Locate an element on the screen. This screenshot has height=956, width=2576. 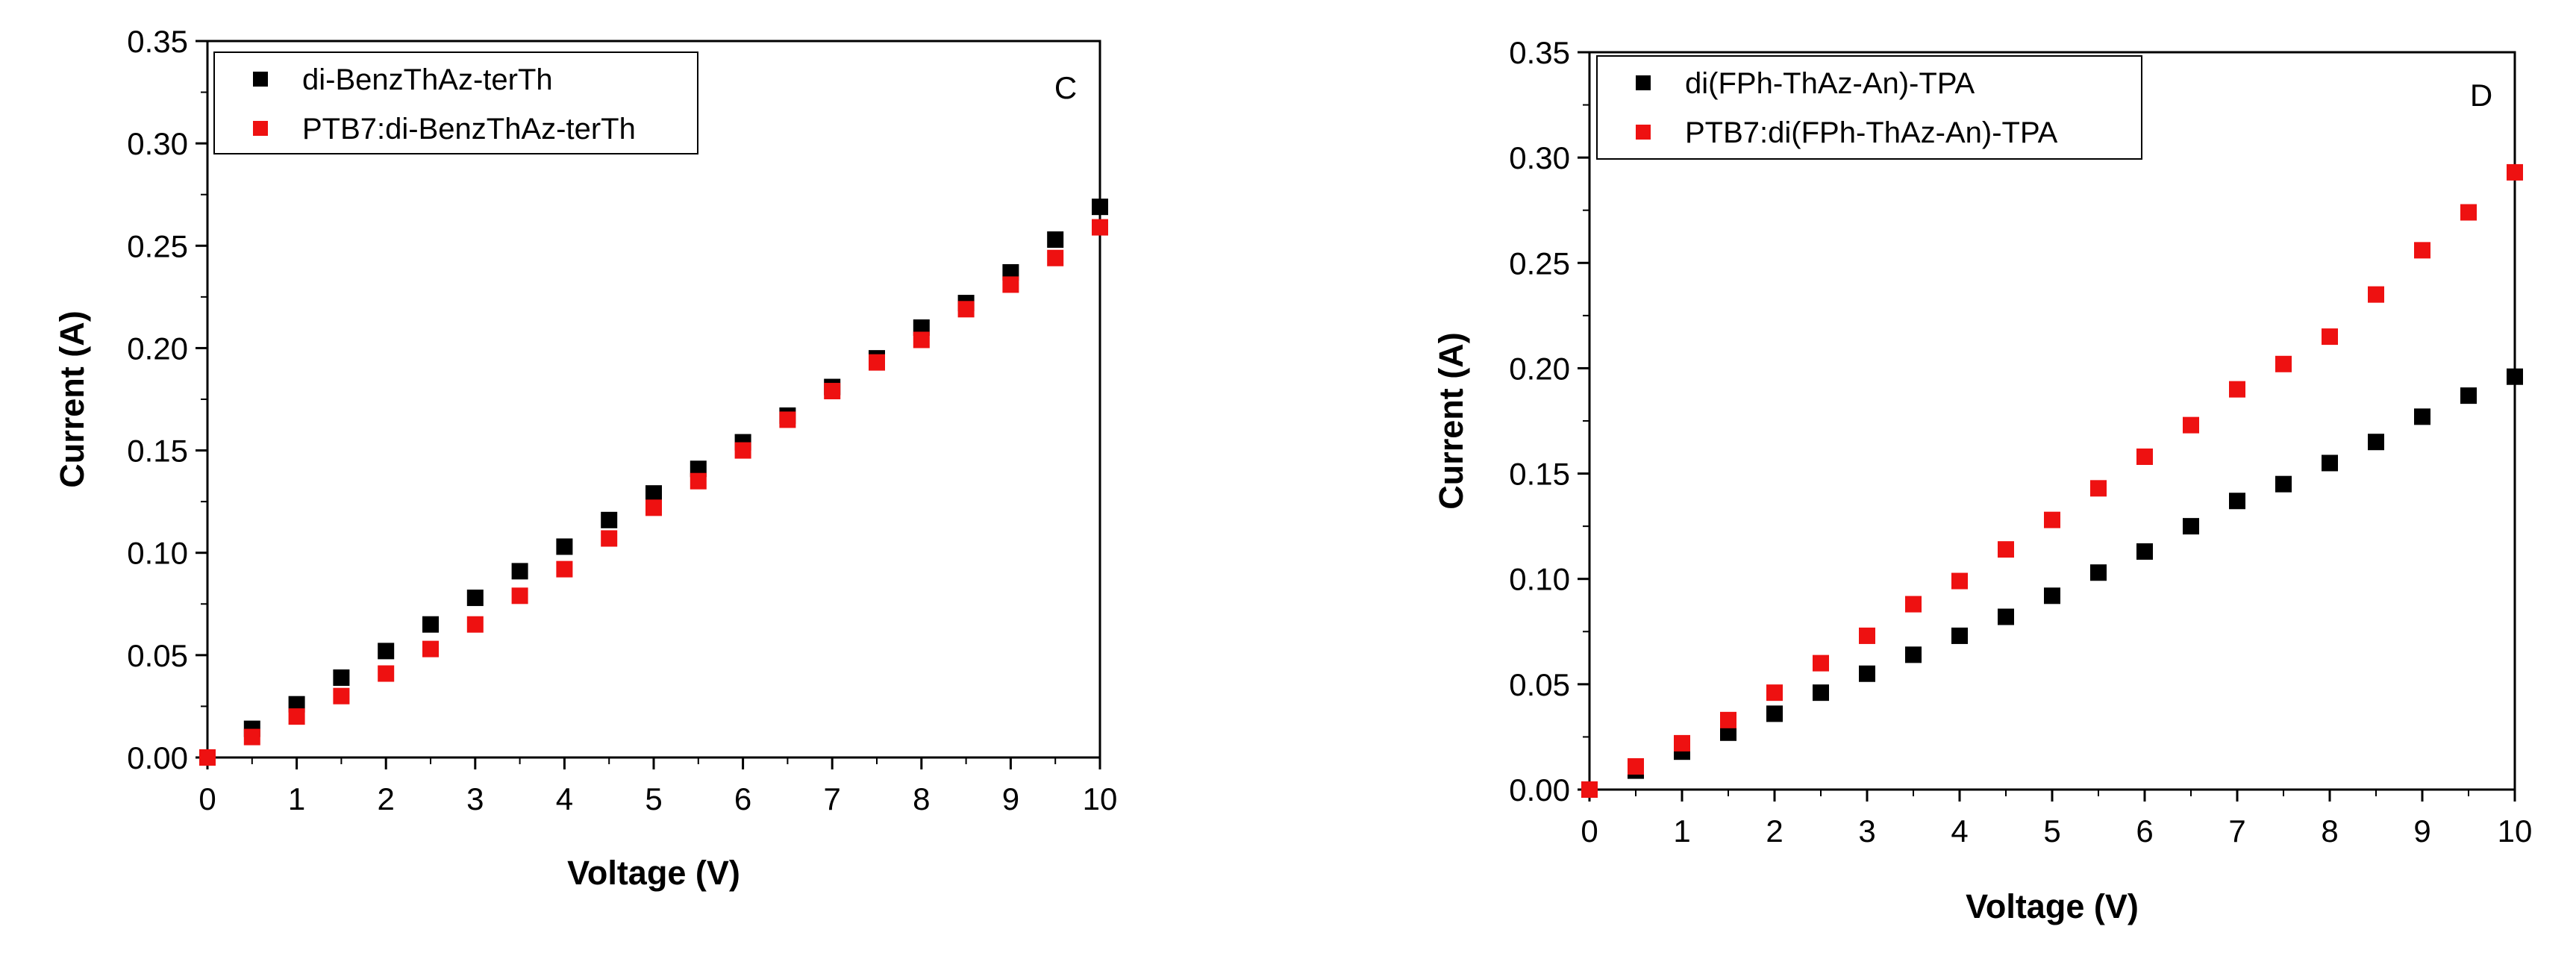
y-axis: 0.00 0.05 0.10 0.15 0.20 0.25 0.30 0.35 is located at coordinates (1549, 421).